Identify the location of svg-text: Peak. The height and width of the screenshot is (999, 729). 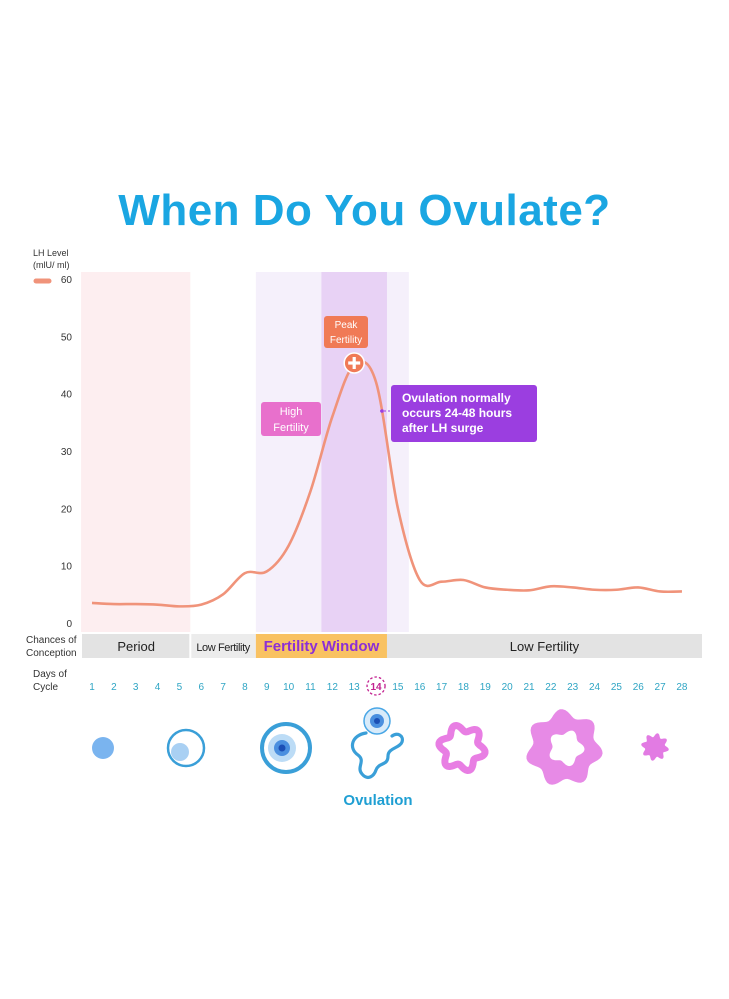
(347, 325).